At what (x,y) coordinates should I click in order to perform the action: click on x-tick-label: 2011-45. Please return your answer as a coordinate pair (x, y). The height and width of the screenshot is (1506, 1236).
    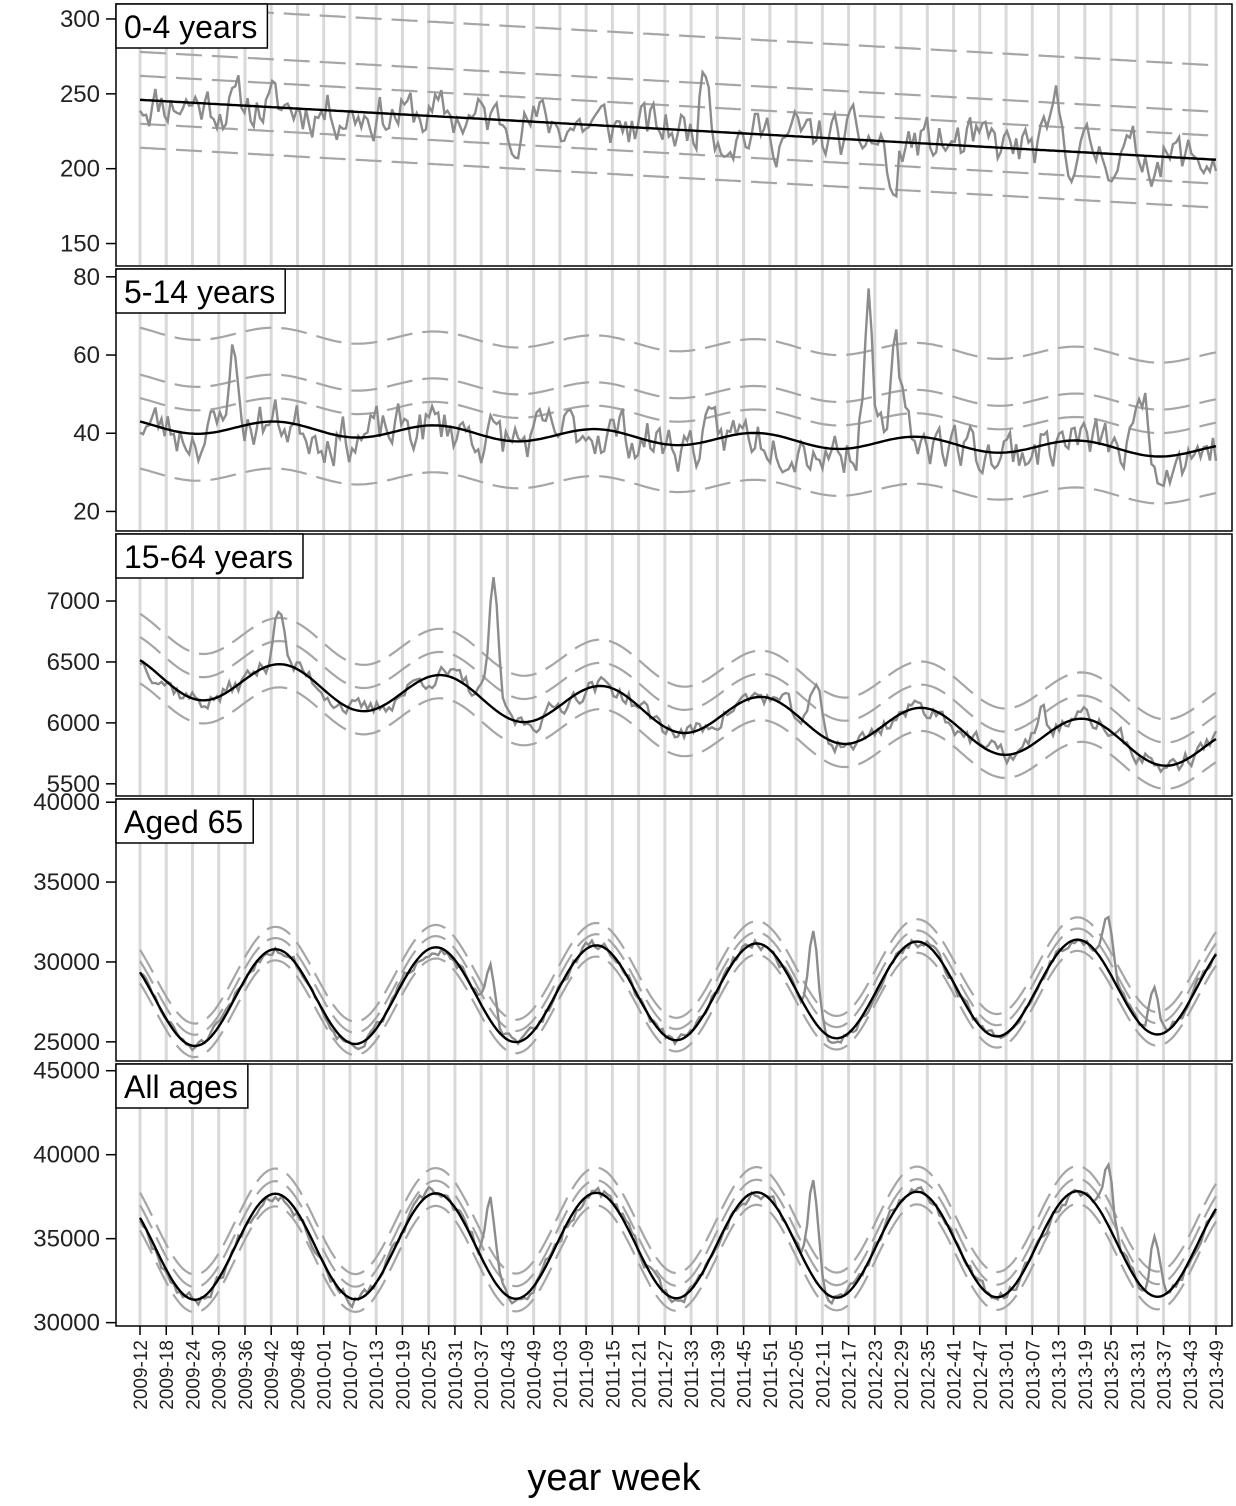
    Looking at the image, I should click on (745, 1374).